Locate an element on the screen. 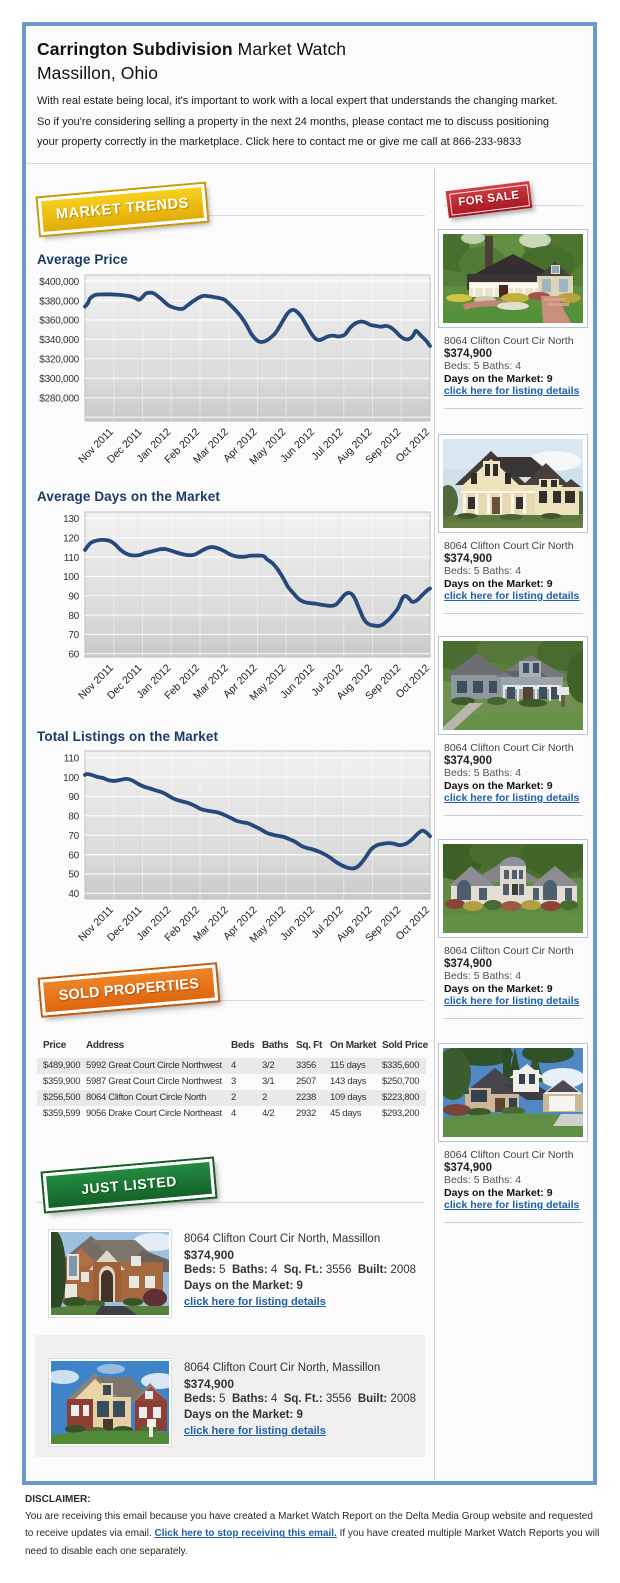 The image size is (620, 1583). svg-text: $340,000 is located at coordinates (59, 340).